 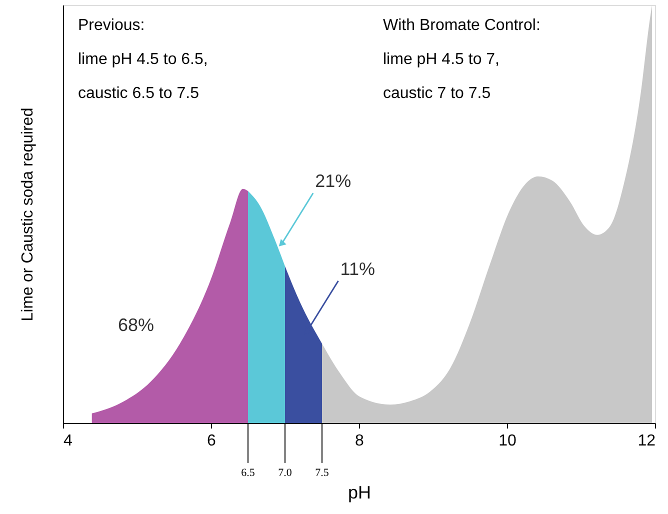 What do you see at coordinates (333, 181) in the screenshot?
I see `annotation: 21%` at bounding box center [333, 181].